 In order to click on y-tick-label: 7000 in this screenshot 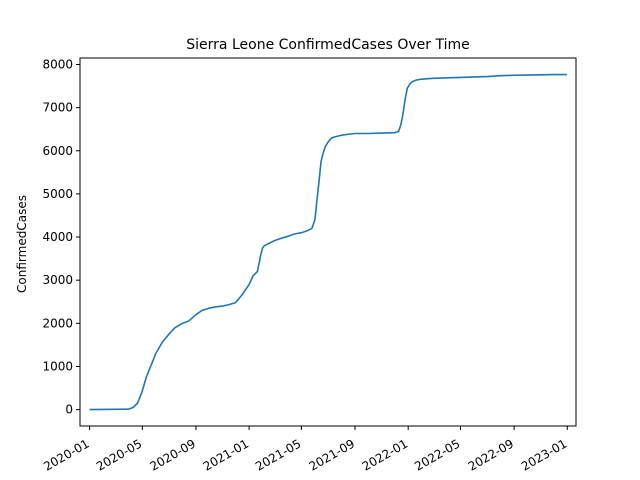, I will do `click(57, 108)`.